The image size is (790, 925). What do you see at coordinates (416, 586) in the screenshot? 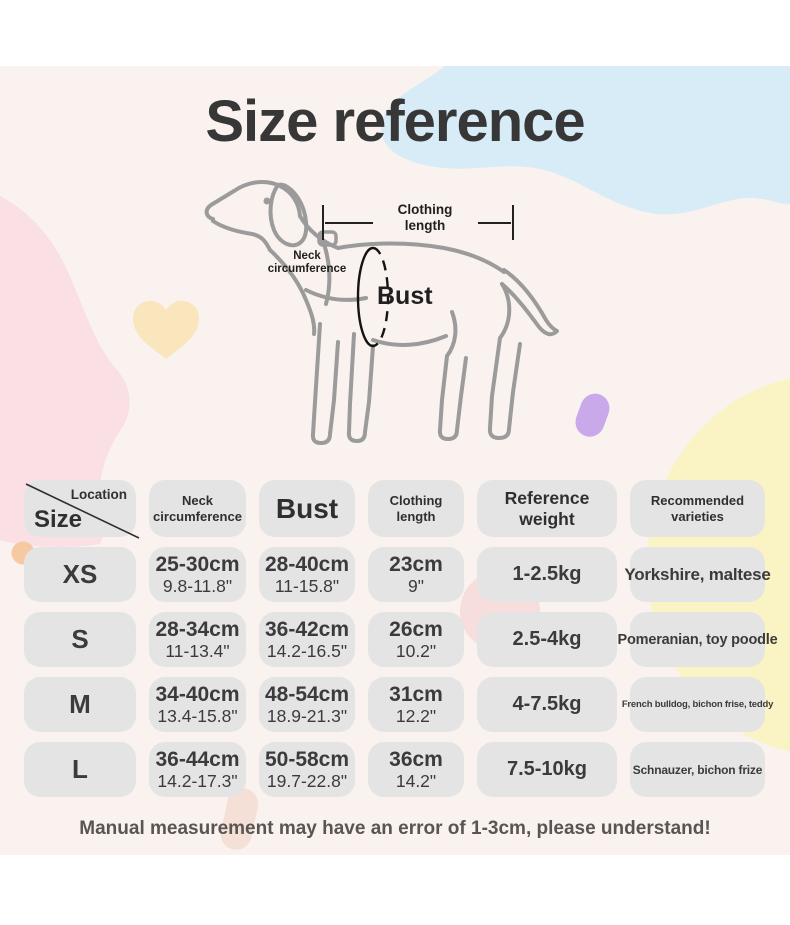
I see `inch-value: 9"` at bounding box center [416, 586].